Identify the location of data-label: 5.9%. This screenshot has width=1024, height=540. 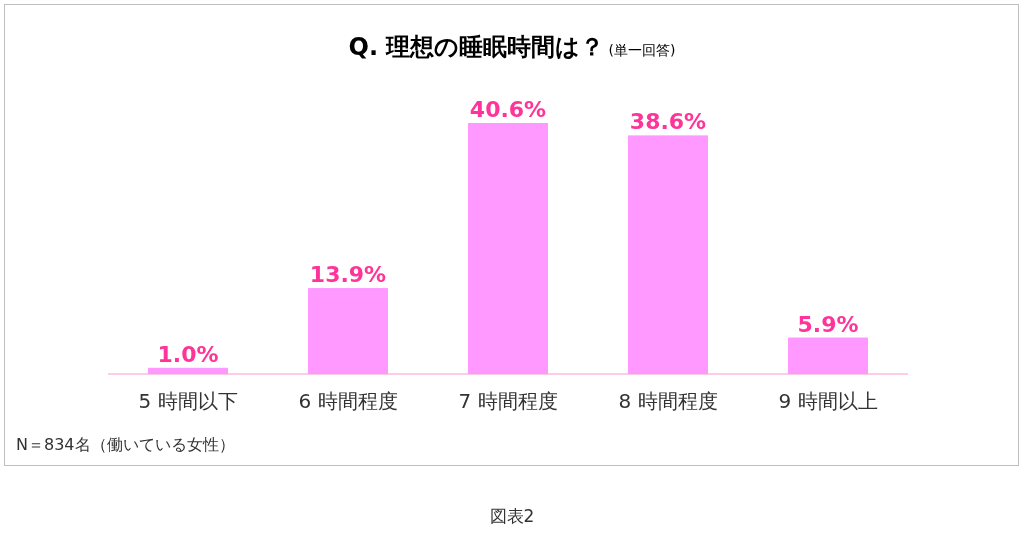
(828, 324).